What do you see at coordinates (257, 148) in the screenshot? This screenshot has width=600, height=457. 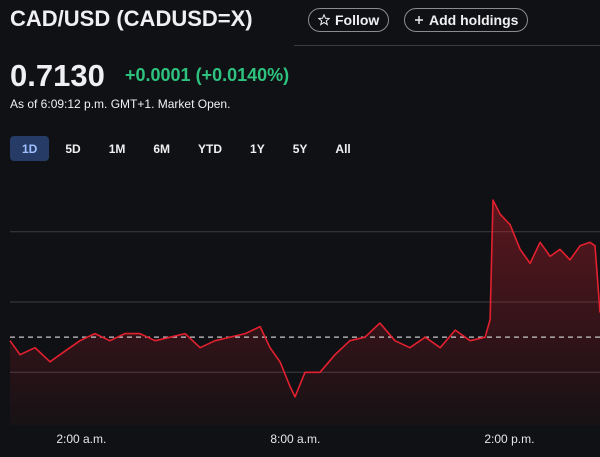 I see `range-tab: 1Y` at bounding box center [257, 148].